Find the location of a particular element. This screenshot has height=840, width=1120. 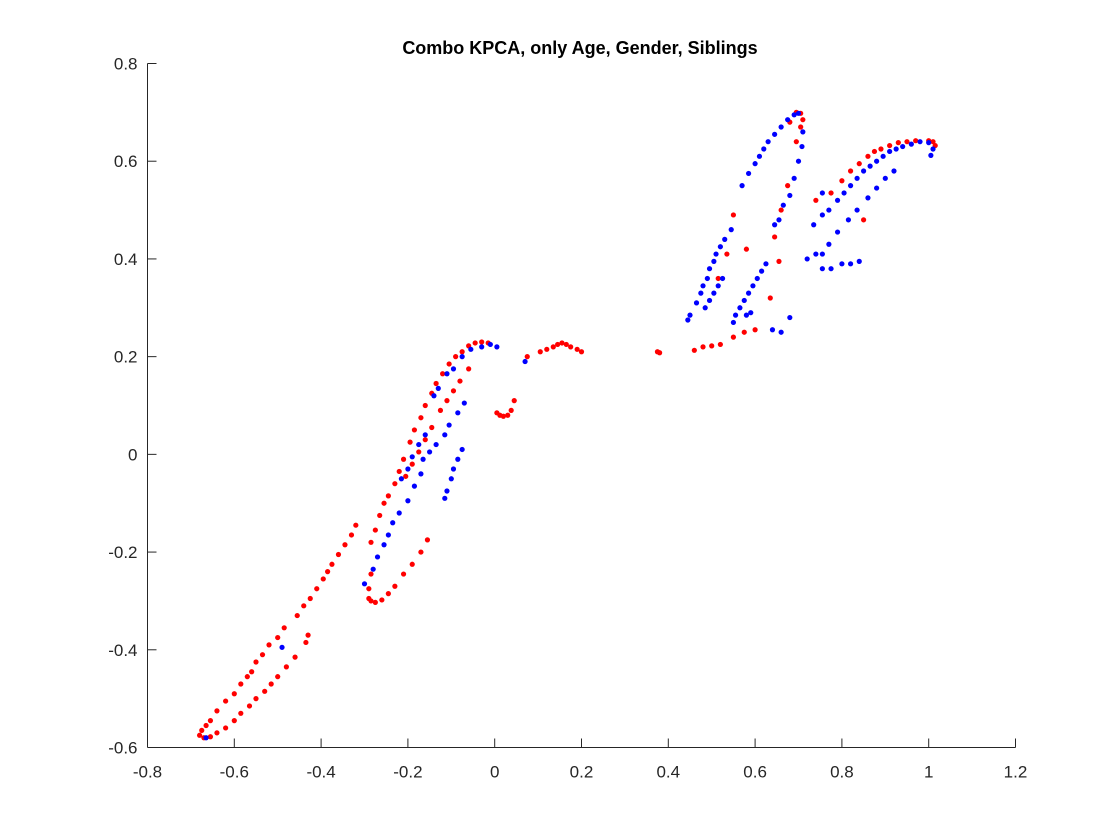

x-tick-label: 0.8 is located at coordinates (842, 772).